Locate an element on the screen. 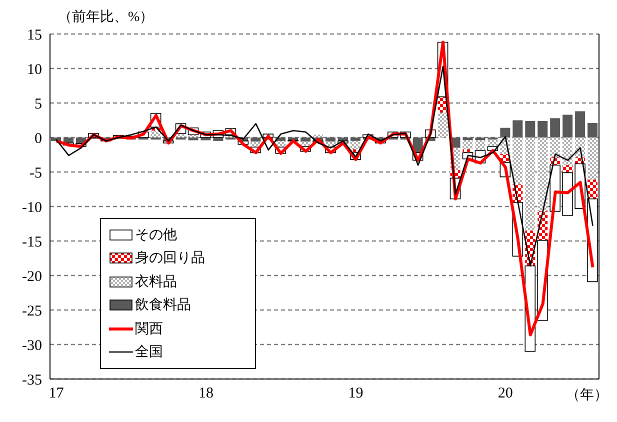 This screenshot has width=617, height=422. legend-label: 衣料品 is located at coordinates (156, 282).